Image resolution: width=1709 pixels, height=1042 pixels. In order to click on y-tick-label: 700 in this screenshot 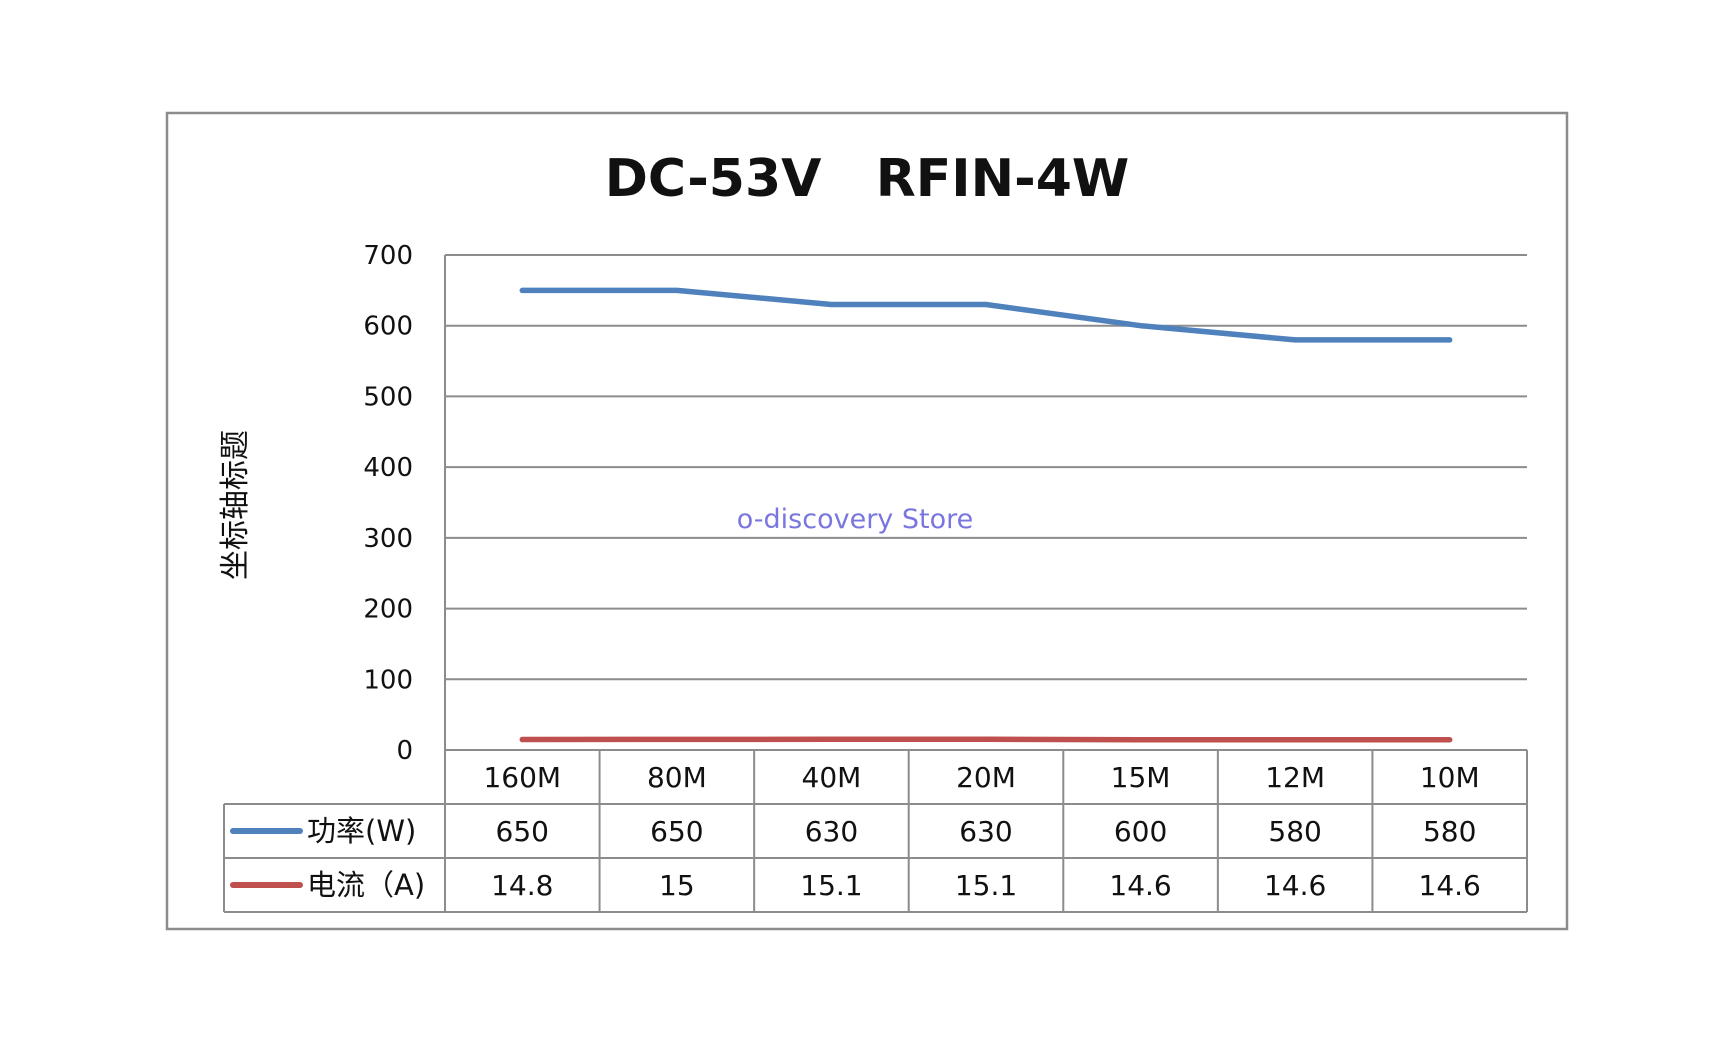, I will do `click(388, 256)`.